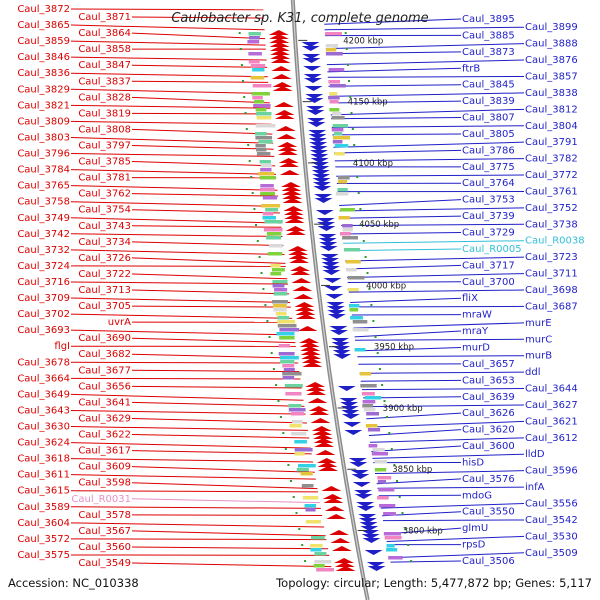  What do you see at coordinates (43, 137) in the screenshot?
I see `left-gene-label: Caul_3803` at bounding box center [43, 137].